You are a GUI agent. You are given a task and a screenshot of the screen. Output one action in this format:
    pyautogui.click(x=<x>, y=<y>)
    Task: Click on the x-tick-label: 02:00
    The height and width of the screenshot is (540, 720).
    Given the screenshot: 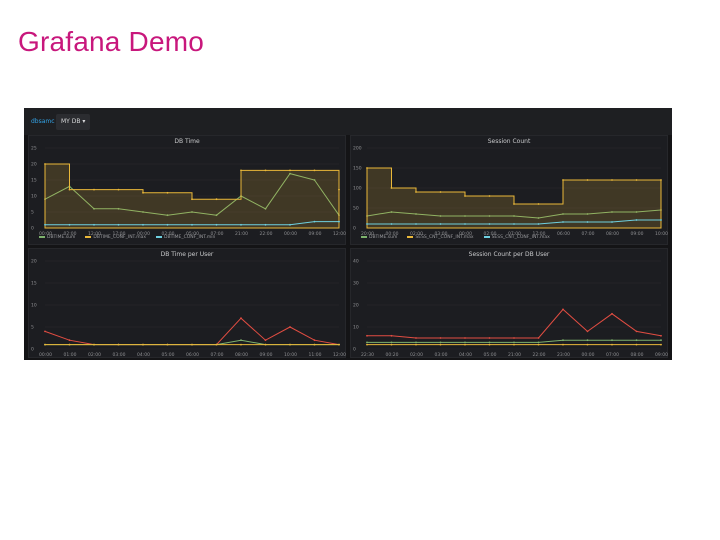 What is the action you would take?
    pyautogui.click(x=70, y=234)
    